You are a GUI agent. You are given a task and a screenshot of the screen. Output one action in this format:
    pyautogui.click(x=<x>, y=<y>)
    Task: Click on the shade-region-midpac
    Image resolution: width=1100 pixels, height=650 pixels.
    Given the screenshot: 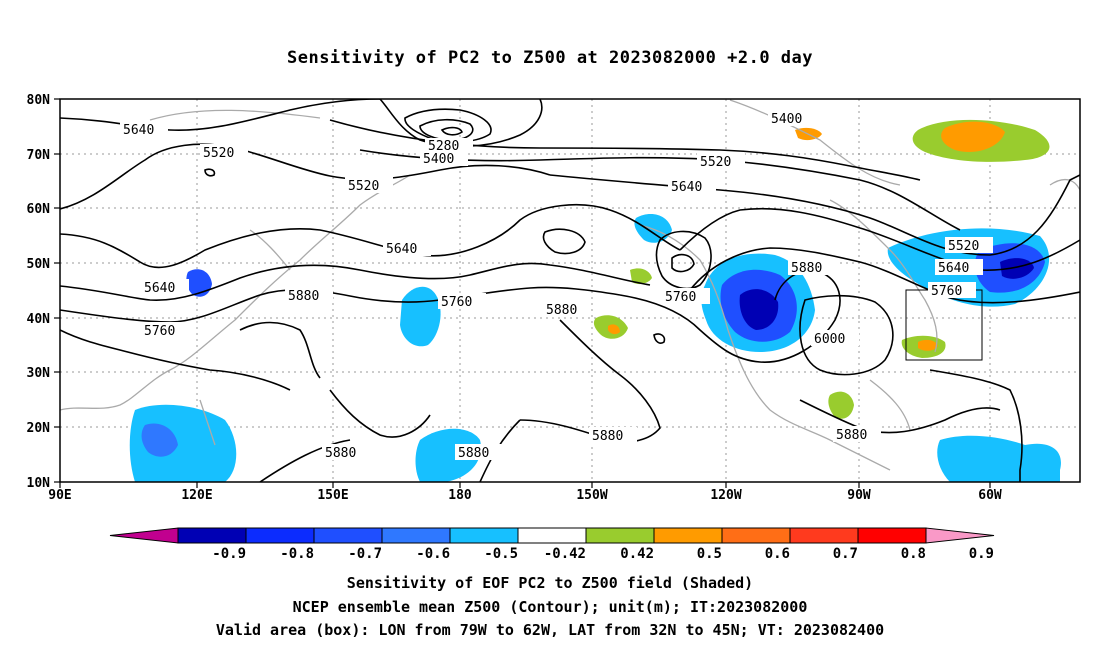 What is the action you would take?
    pyautogui.click(x=420, y=316)
    